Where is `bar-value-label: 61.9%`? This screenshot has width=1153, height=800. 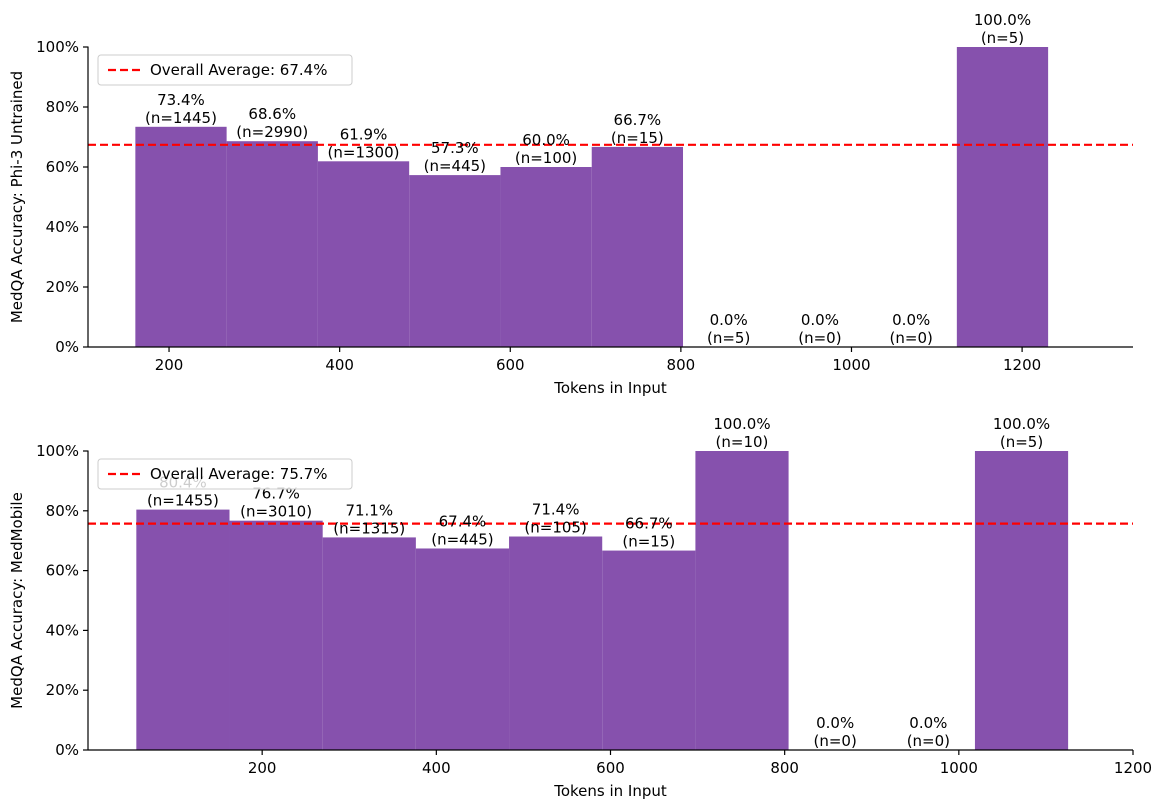 bar-value-label: 61.9% is located at coordinates (364, 134).